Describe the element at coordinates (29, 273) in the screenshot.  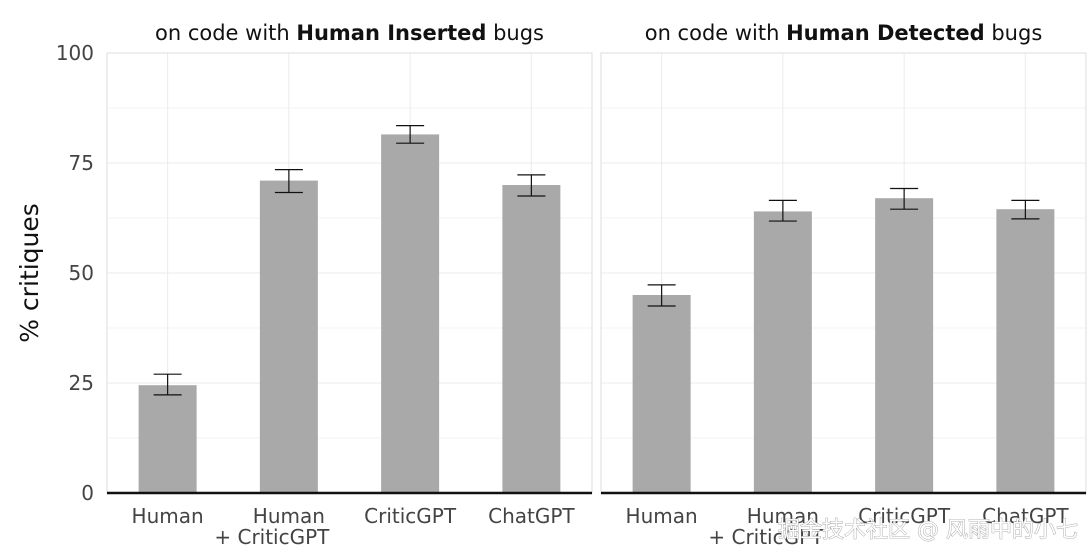
I see `y-axis-label: % critiques` at that location.